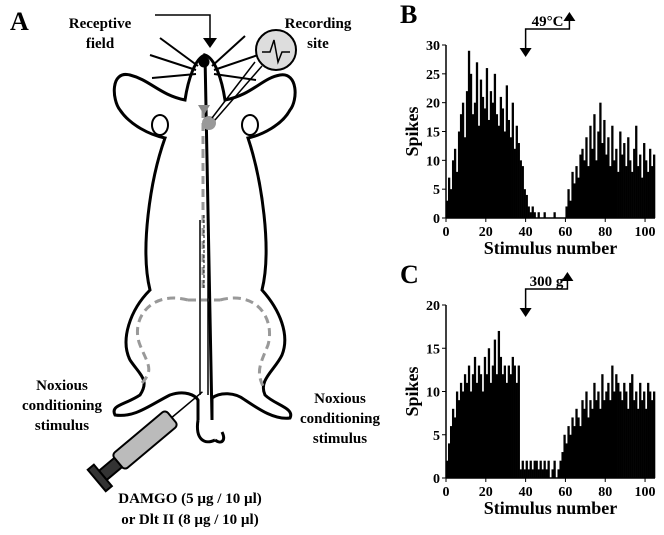  I want to click on label: or Dlt II (8 µg / 10 µl), so click(189, 520).